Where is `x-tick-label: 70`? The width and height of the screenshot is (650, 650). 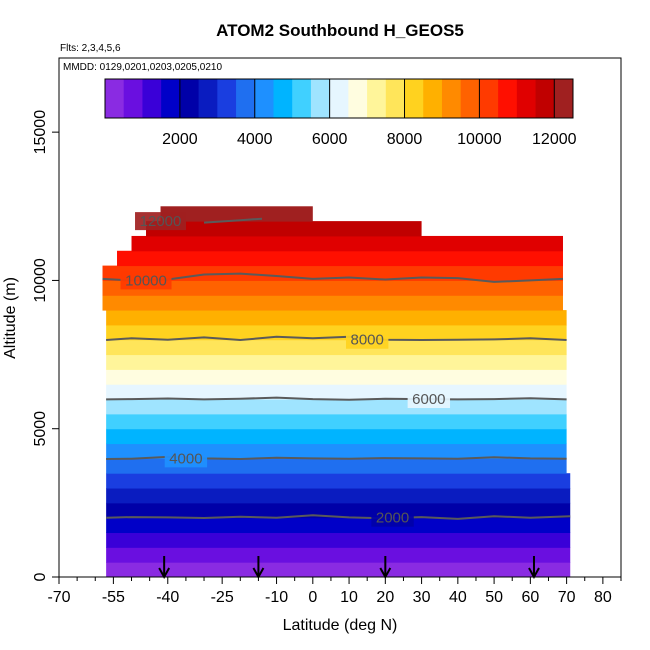 x-tick-label: 70 is located at coordinates (567, 597).